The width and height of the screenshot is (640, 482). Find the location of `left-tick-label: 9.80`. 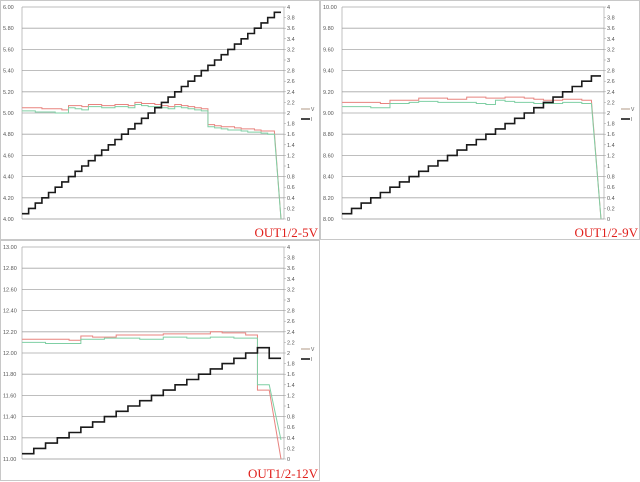

left-tick-label: 9.80 is located at coordinates (328, 29).